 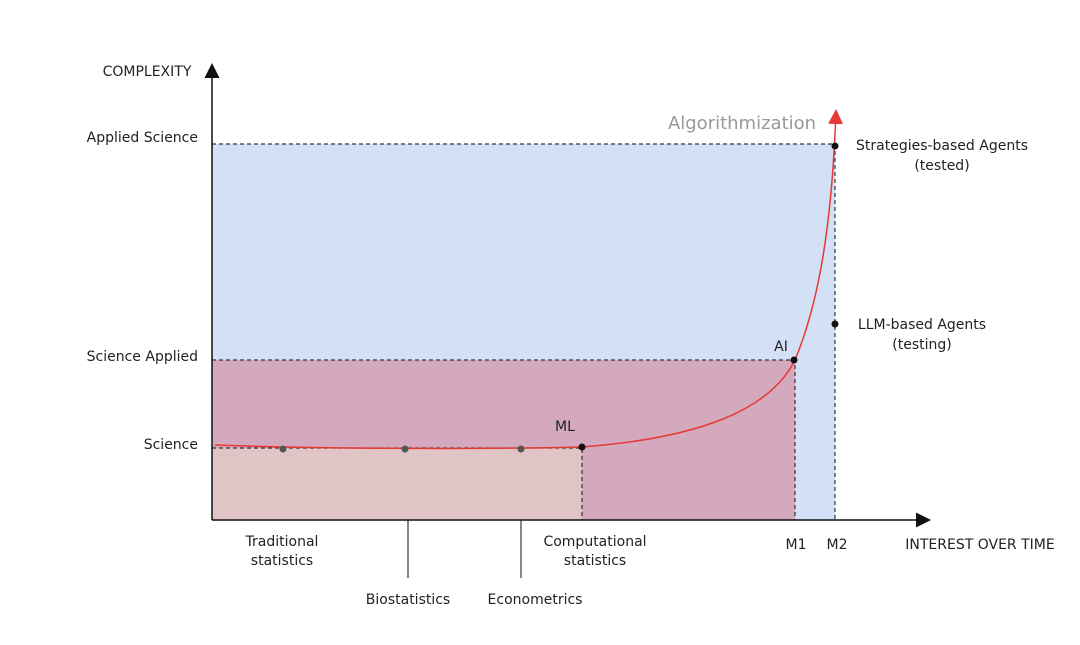 What do you see at coordinates (922, 325) in the screenshot?
I see `point-label: LLM-based Agents` at bounding box center [922, 325].